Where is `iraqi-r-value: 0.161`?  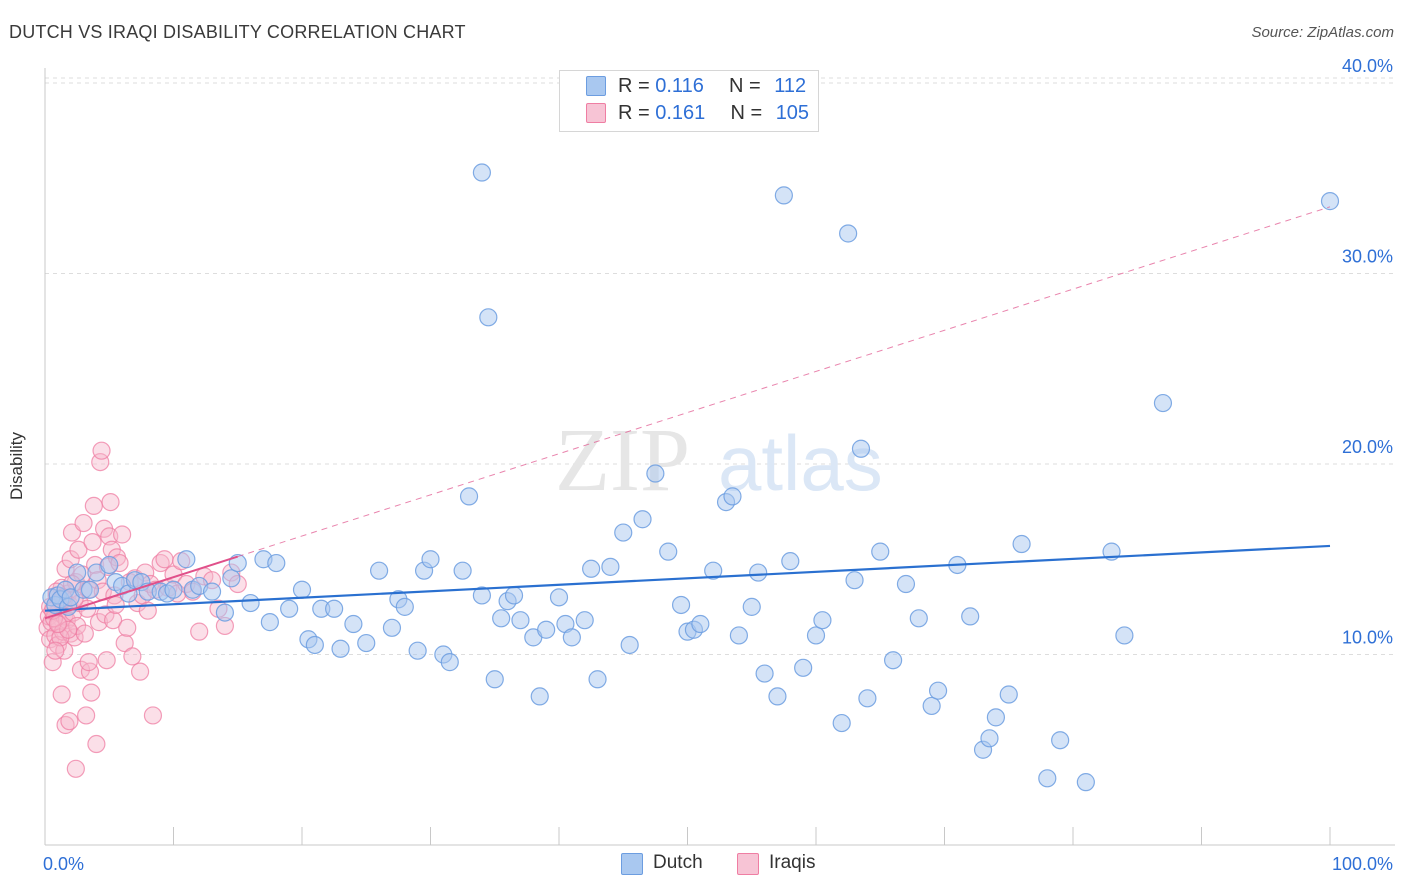
iraqi-r-value: 0.161 is located at coordinates (680, 113).